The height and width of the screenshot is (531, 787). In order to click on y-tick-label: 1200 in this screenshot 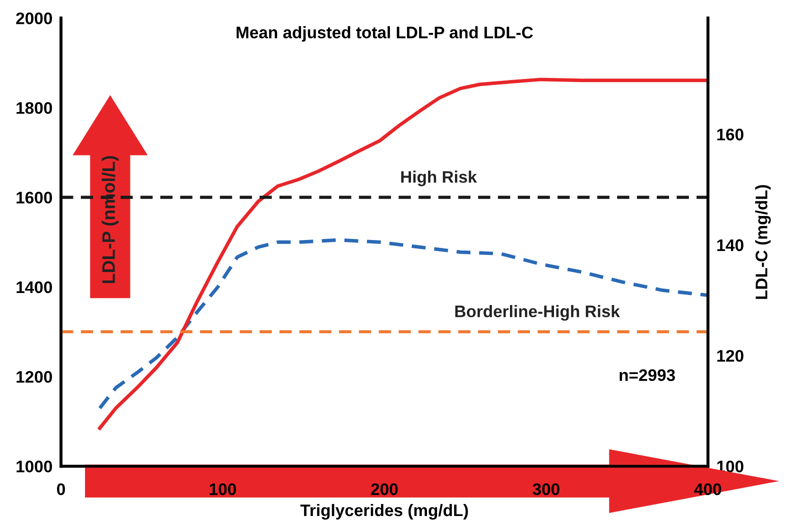, I will do `click(34, 376)`.